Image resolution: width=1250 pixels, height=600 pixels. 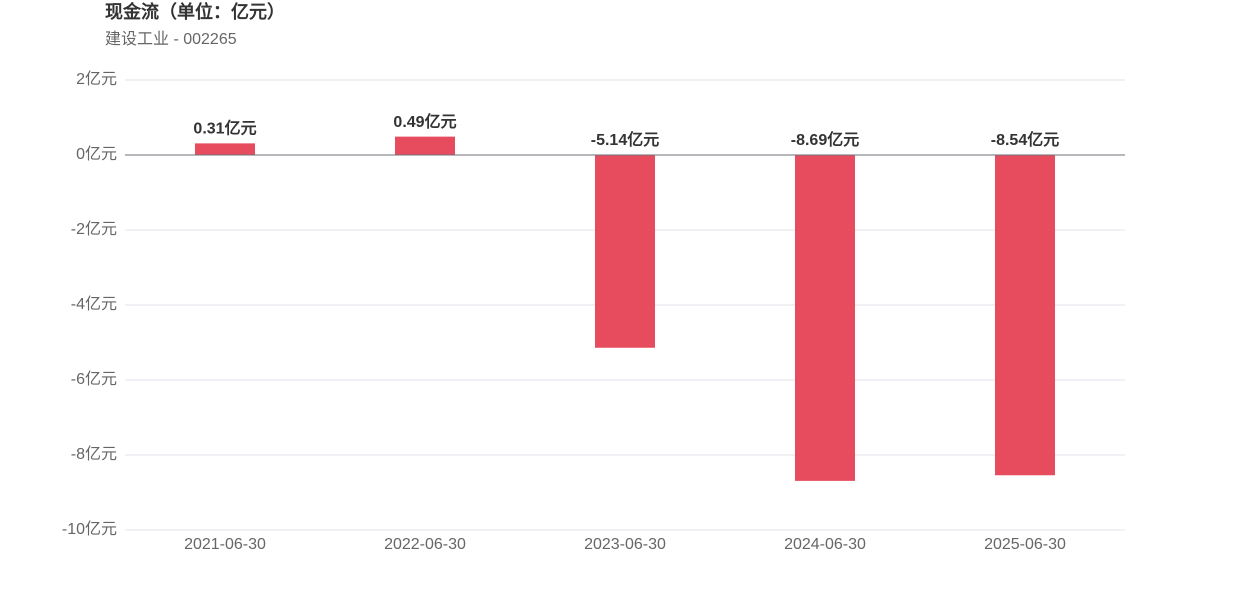 What do you see at coordinates (94, 379) in the screenshot?
I see `y-tick-label: -6亿元` at bounding box center [94, 379].